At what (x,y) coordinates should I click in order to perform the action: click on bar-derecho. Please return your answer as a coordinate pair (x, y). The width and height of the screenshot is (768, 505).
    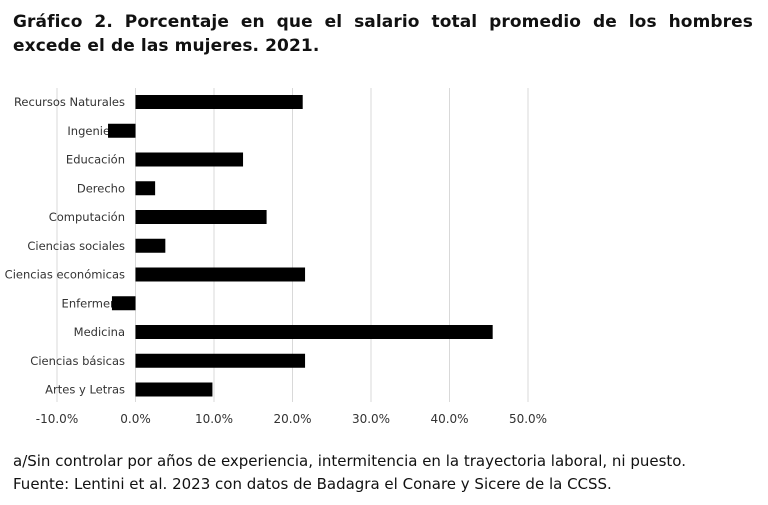
    Looking at the image, I should click on (145, 188).